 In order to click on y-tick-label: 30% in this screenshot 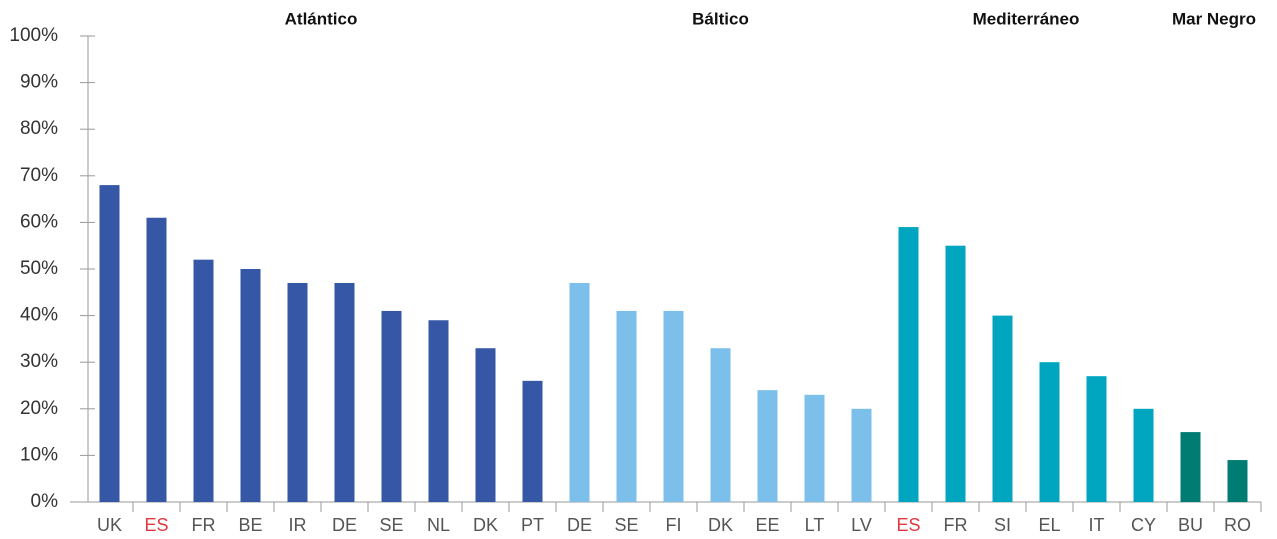, I will do `click(39, 361)`.